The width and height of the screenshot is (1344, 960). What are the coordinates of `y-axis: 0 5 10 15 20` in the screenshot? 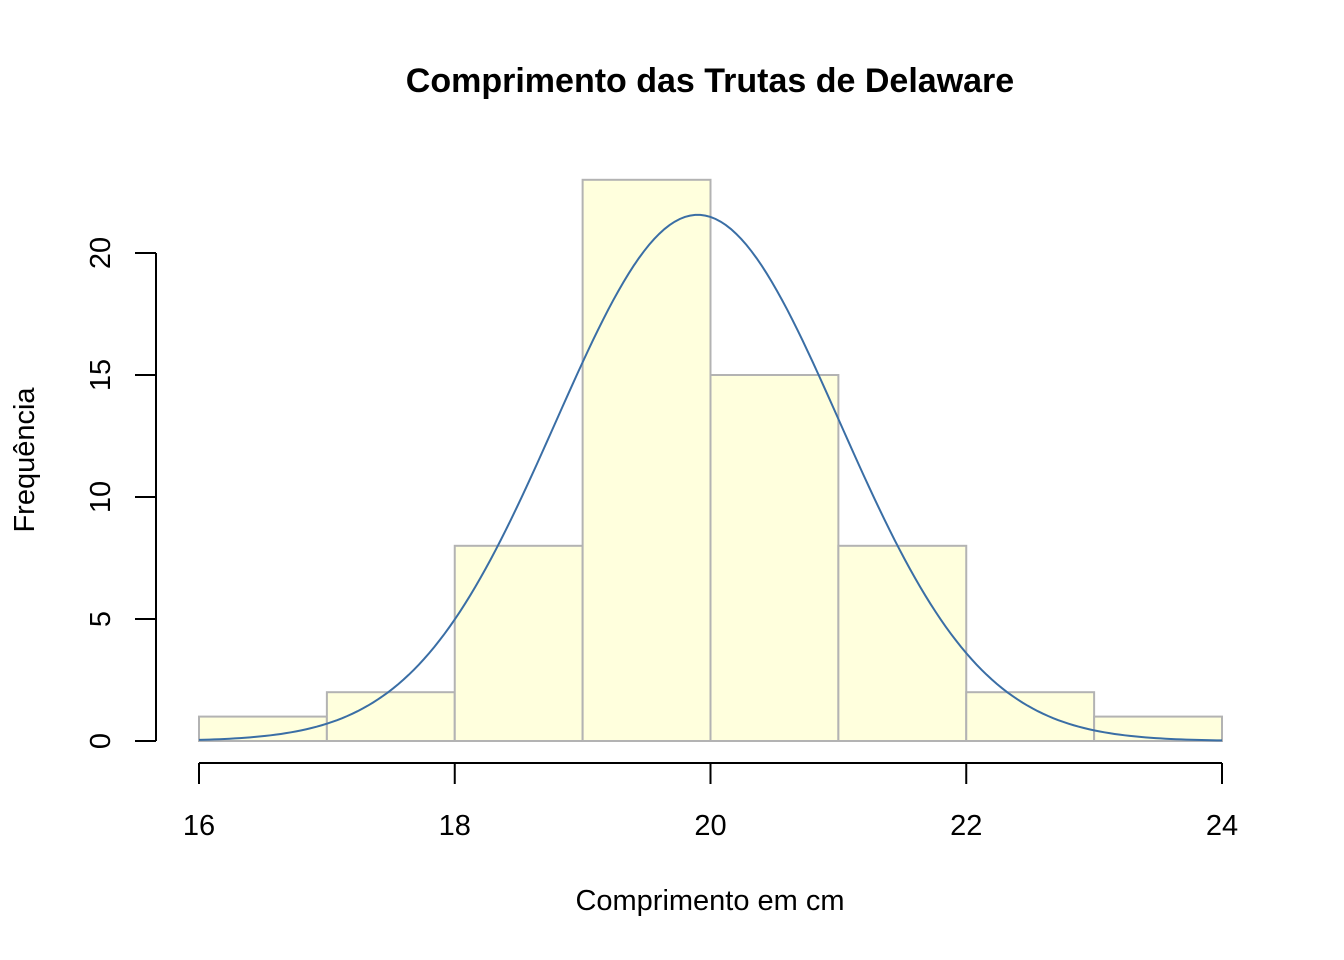 It's located at (121, 493).